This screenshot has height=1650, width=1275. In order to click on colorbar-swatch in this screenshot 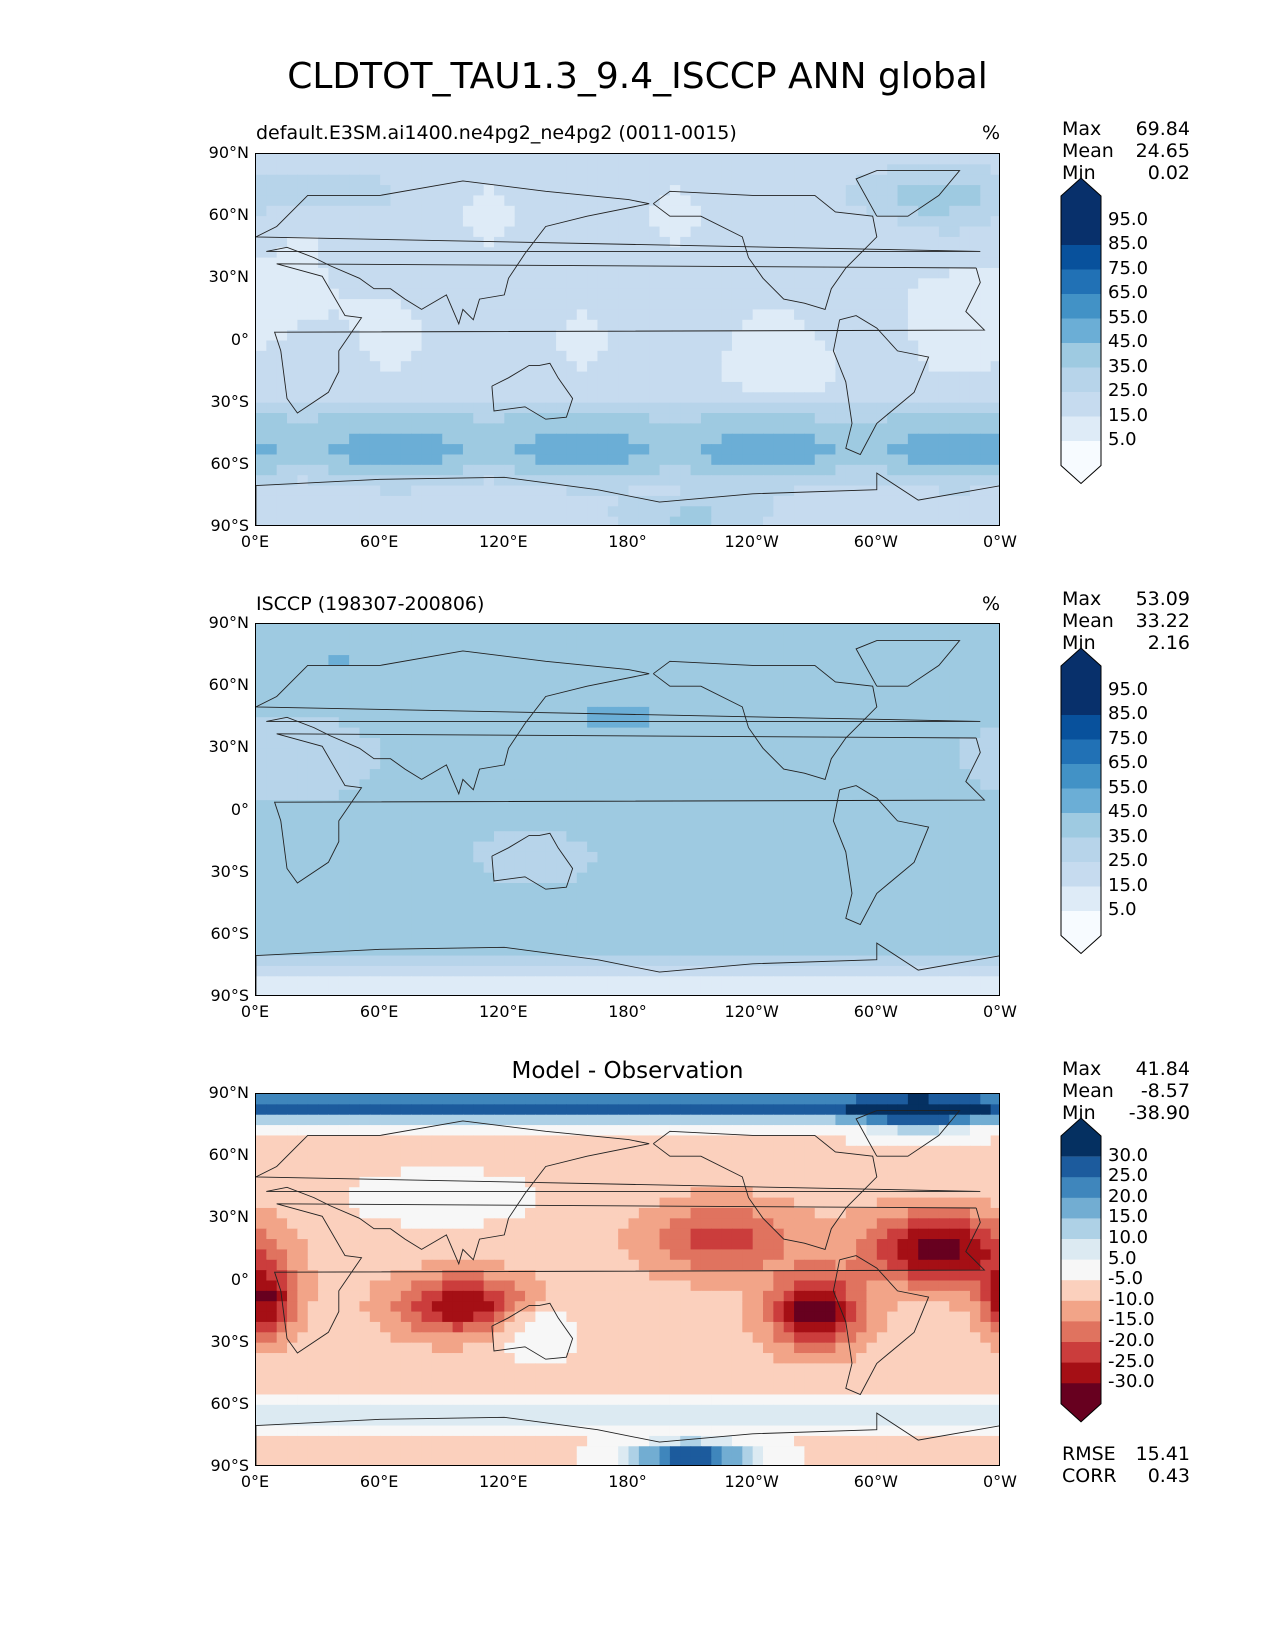, I will do `click(1081, 331)`.